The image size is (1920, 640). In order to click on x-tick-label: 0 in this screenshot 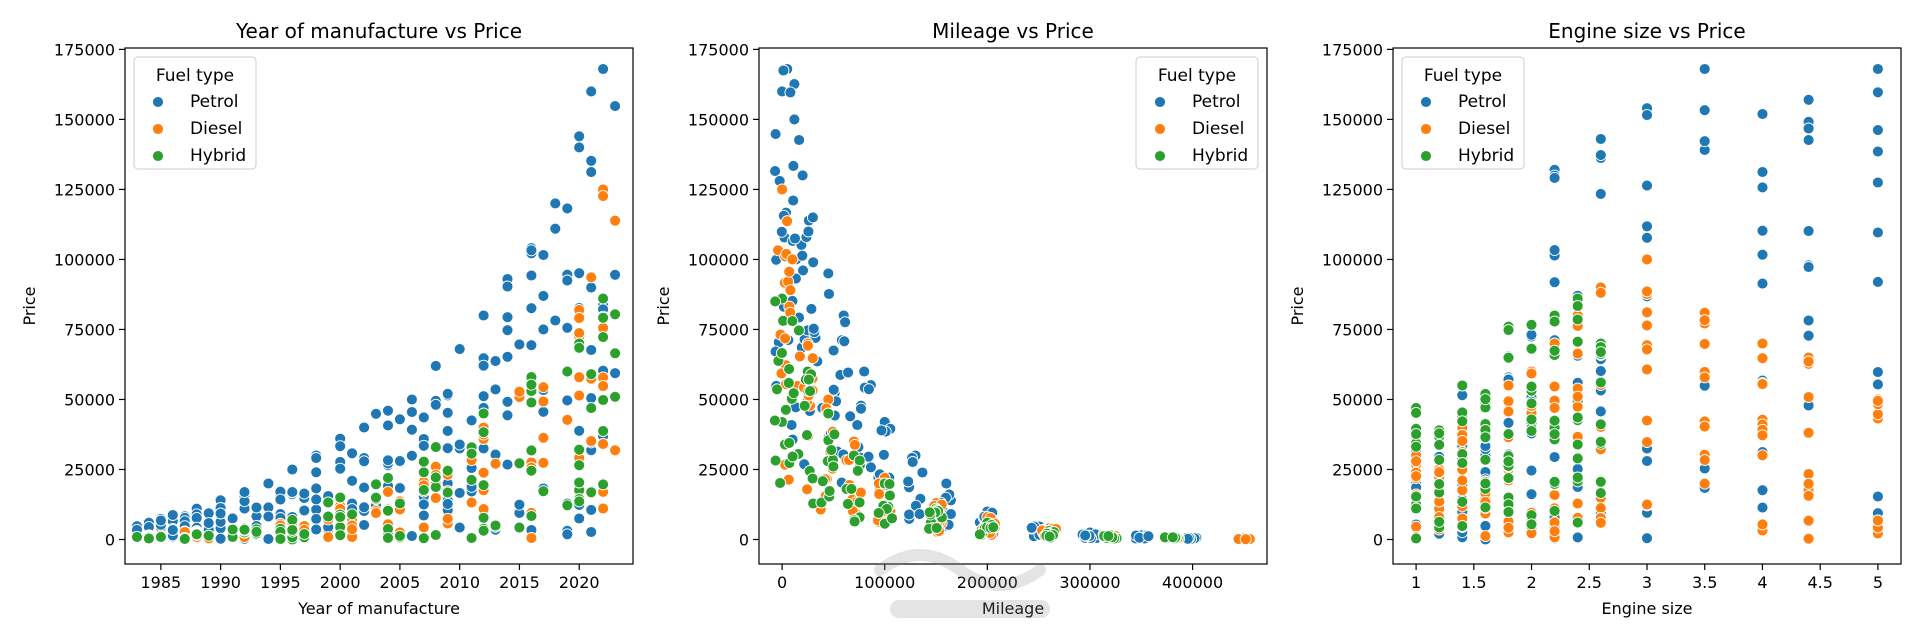, I will do `click(782, 582)`.